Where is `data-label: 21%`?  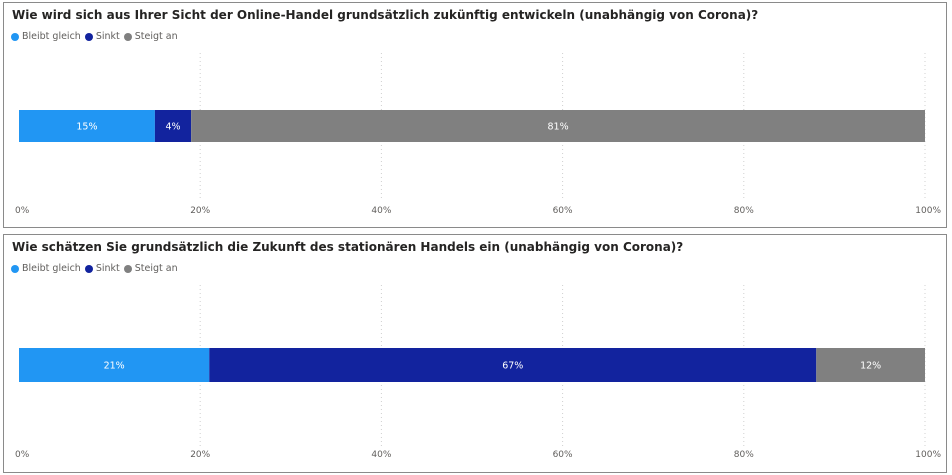
data-label: 21% is located at coordinates (114, 366).